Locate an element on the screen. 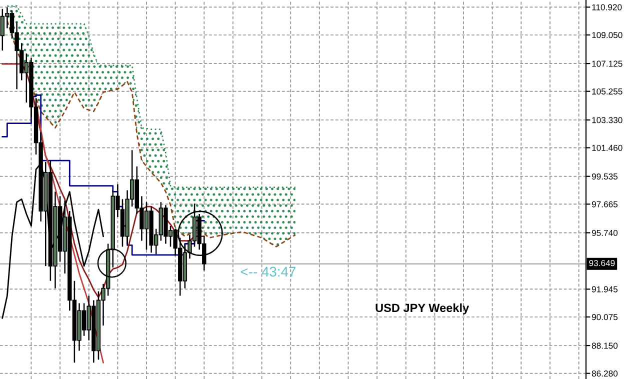  y-tick-label: 95.740 is located at coordinates (605, 233).